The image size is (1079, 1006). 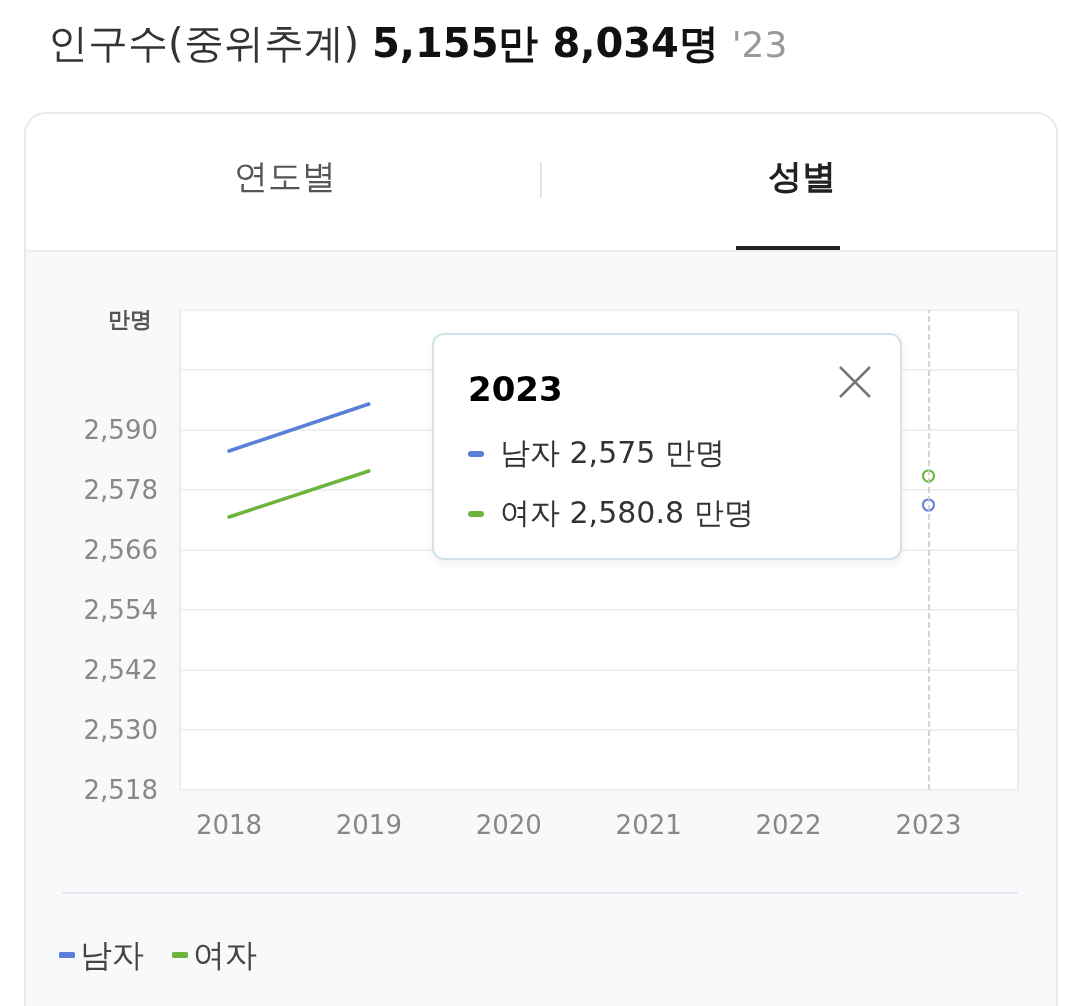 What do you see at coordinates (229, 825) in the screenshot?
I see `x-tick-label: 2018` at bounding box center [229, 825].